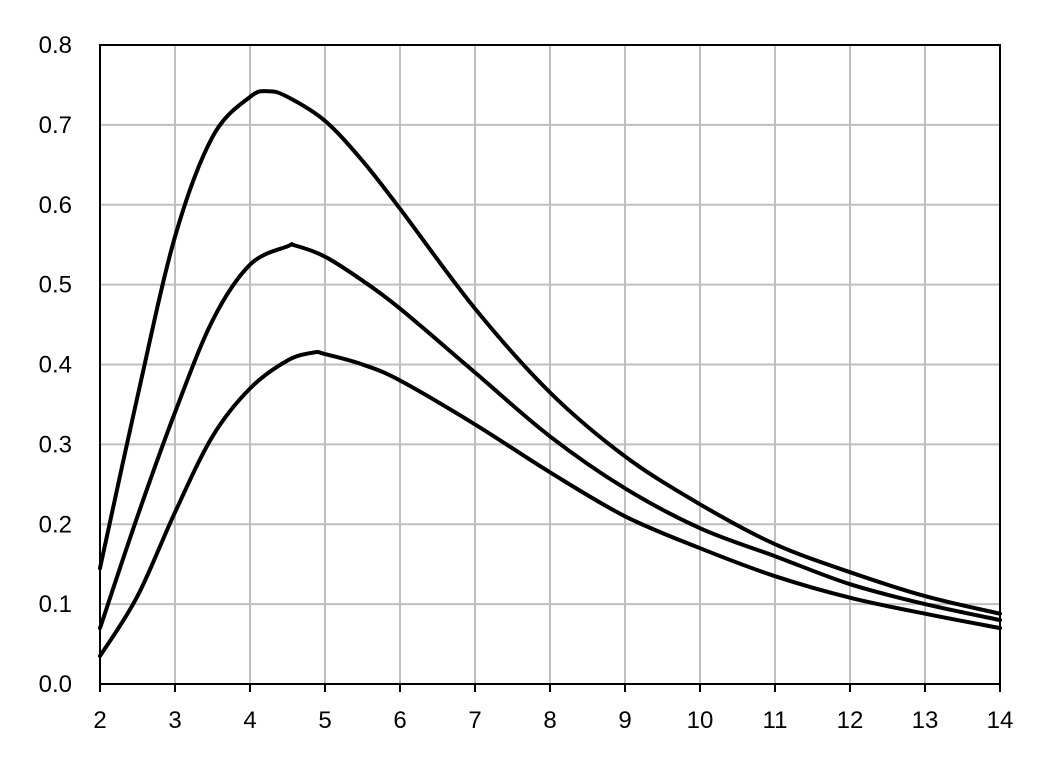 This screenshot has height=774, width=1064. Describe the element at coordinates (474, 720) in the screenshot. I see `x-tick-label: 7` at that location.